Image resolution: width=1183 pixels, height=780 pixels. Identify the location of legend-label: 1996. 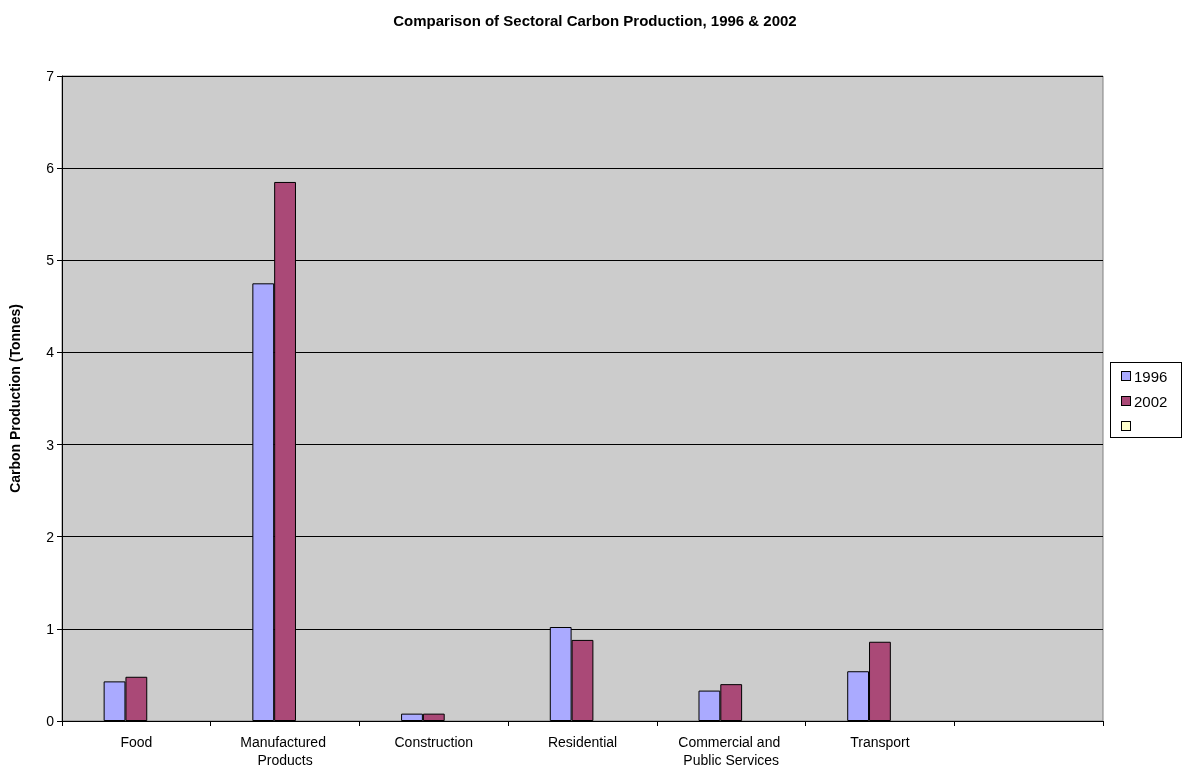
(1151, 376).